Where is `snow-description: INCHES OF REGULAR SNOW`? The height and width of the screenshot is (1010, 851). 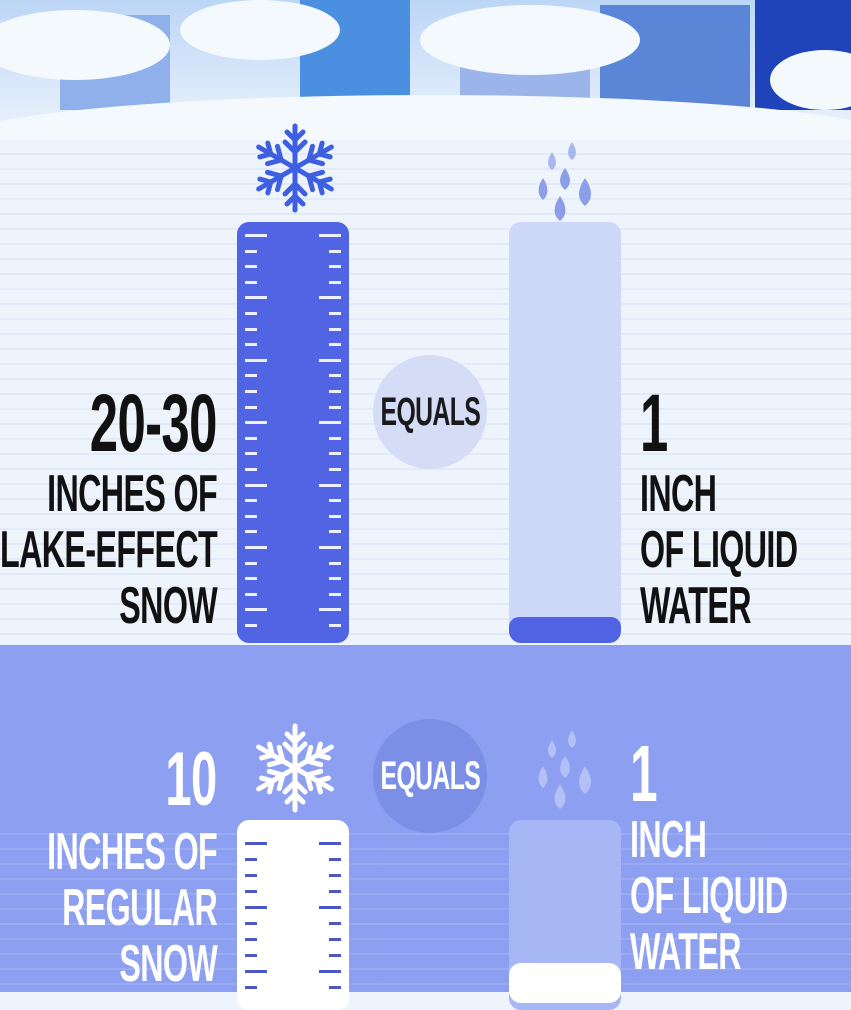
snow-description: INCHES OF REGULAR SNOW is located at coordinates (109, 908).